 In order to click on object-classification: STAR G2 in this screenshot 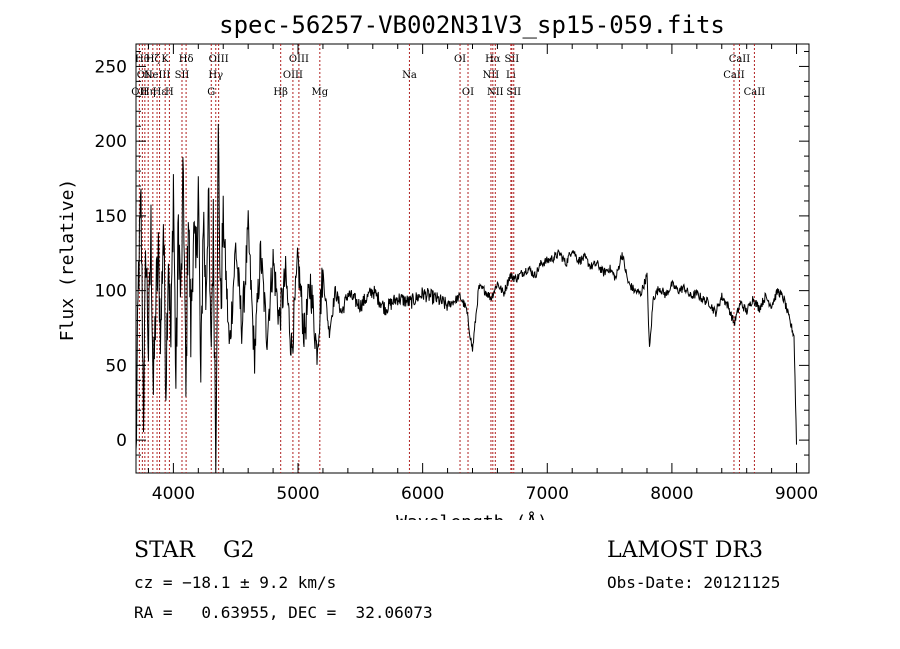, I will do `click(194, 550)`.